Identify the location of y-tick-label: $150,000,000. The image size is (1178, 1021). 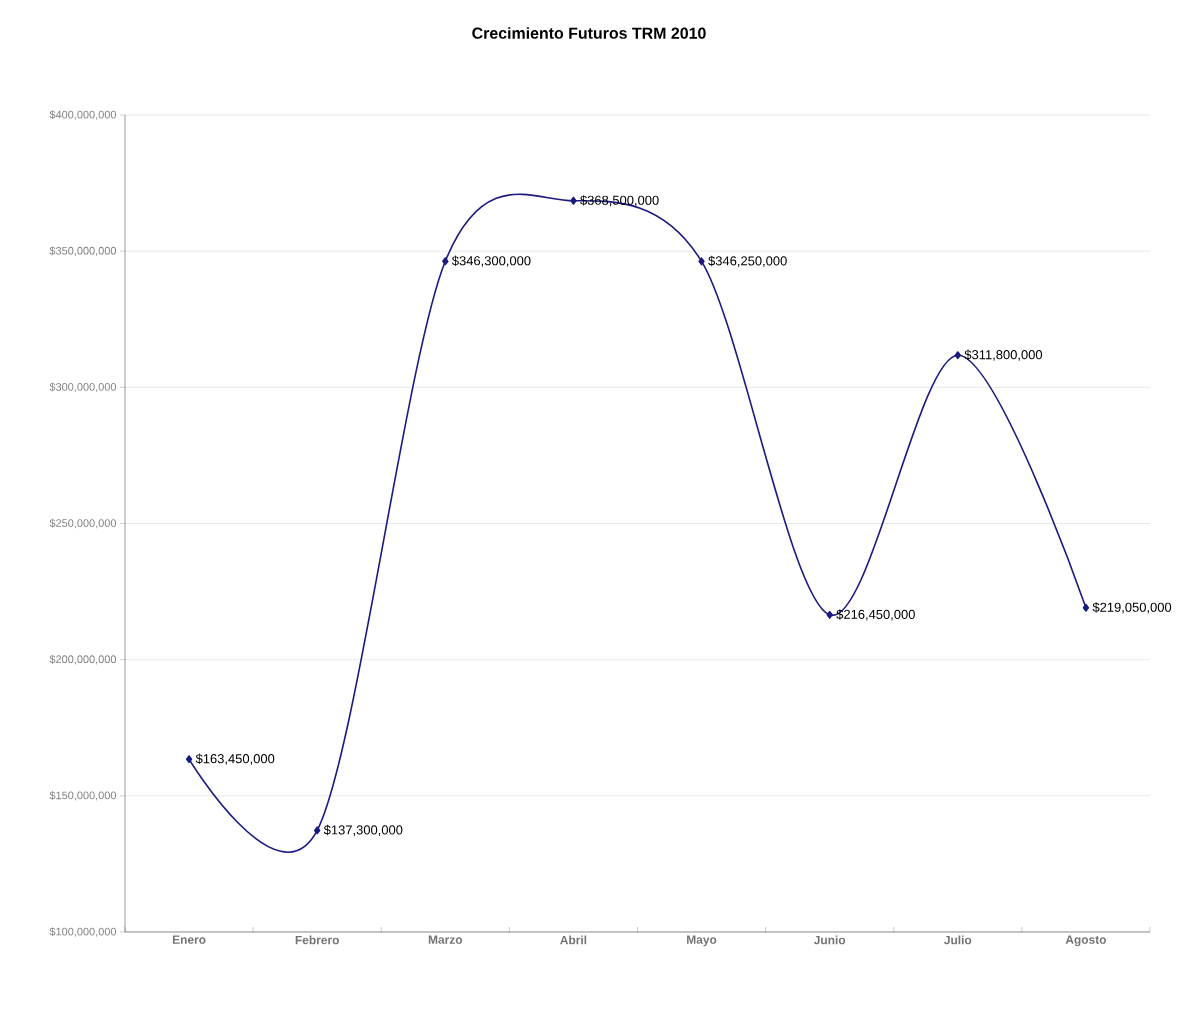
(83, 796).